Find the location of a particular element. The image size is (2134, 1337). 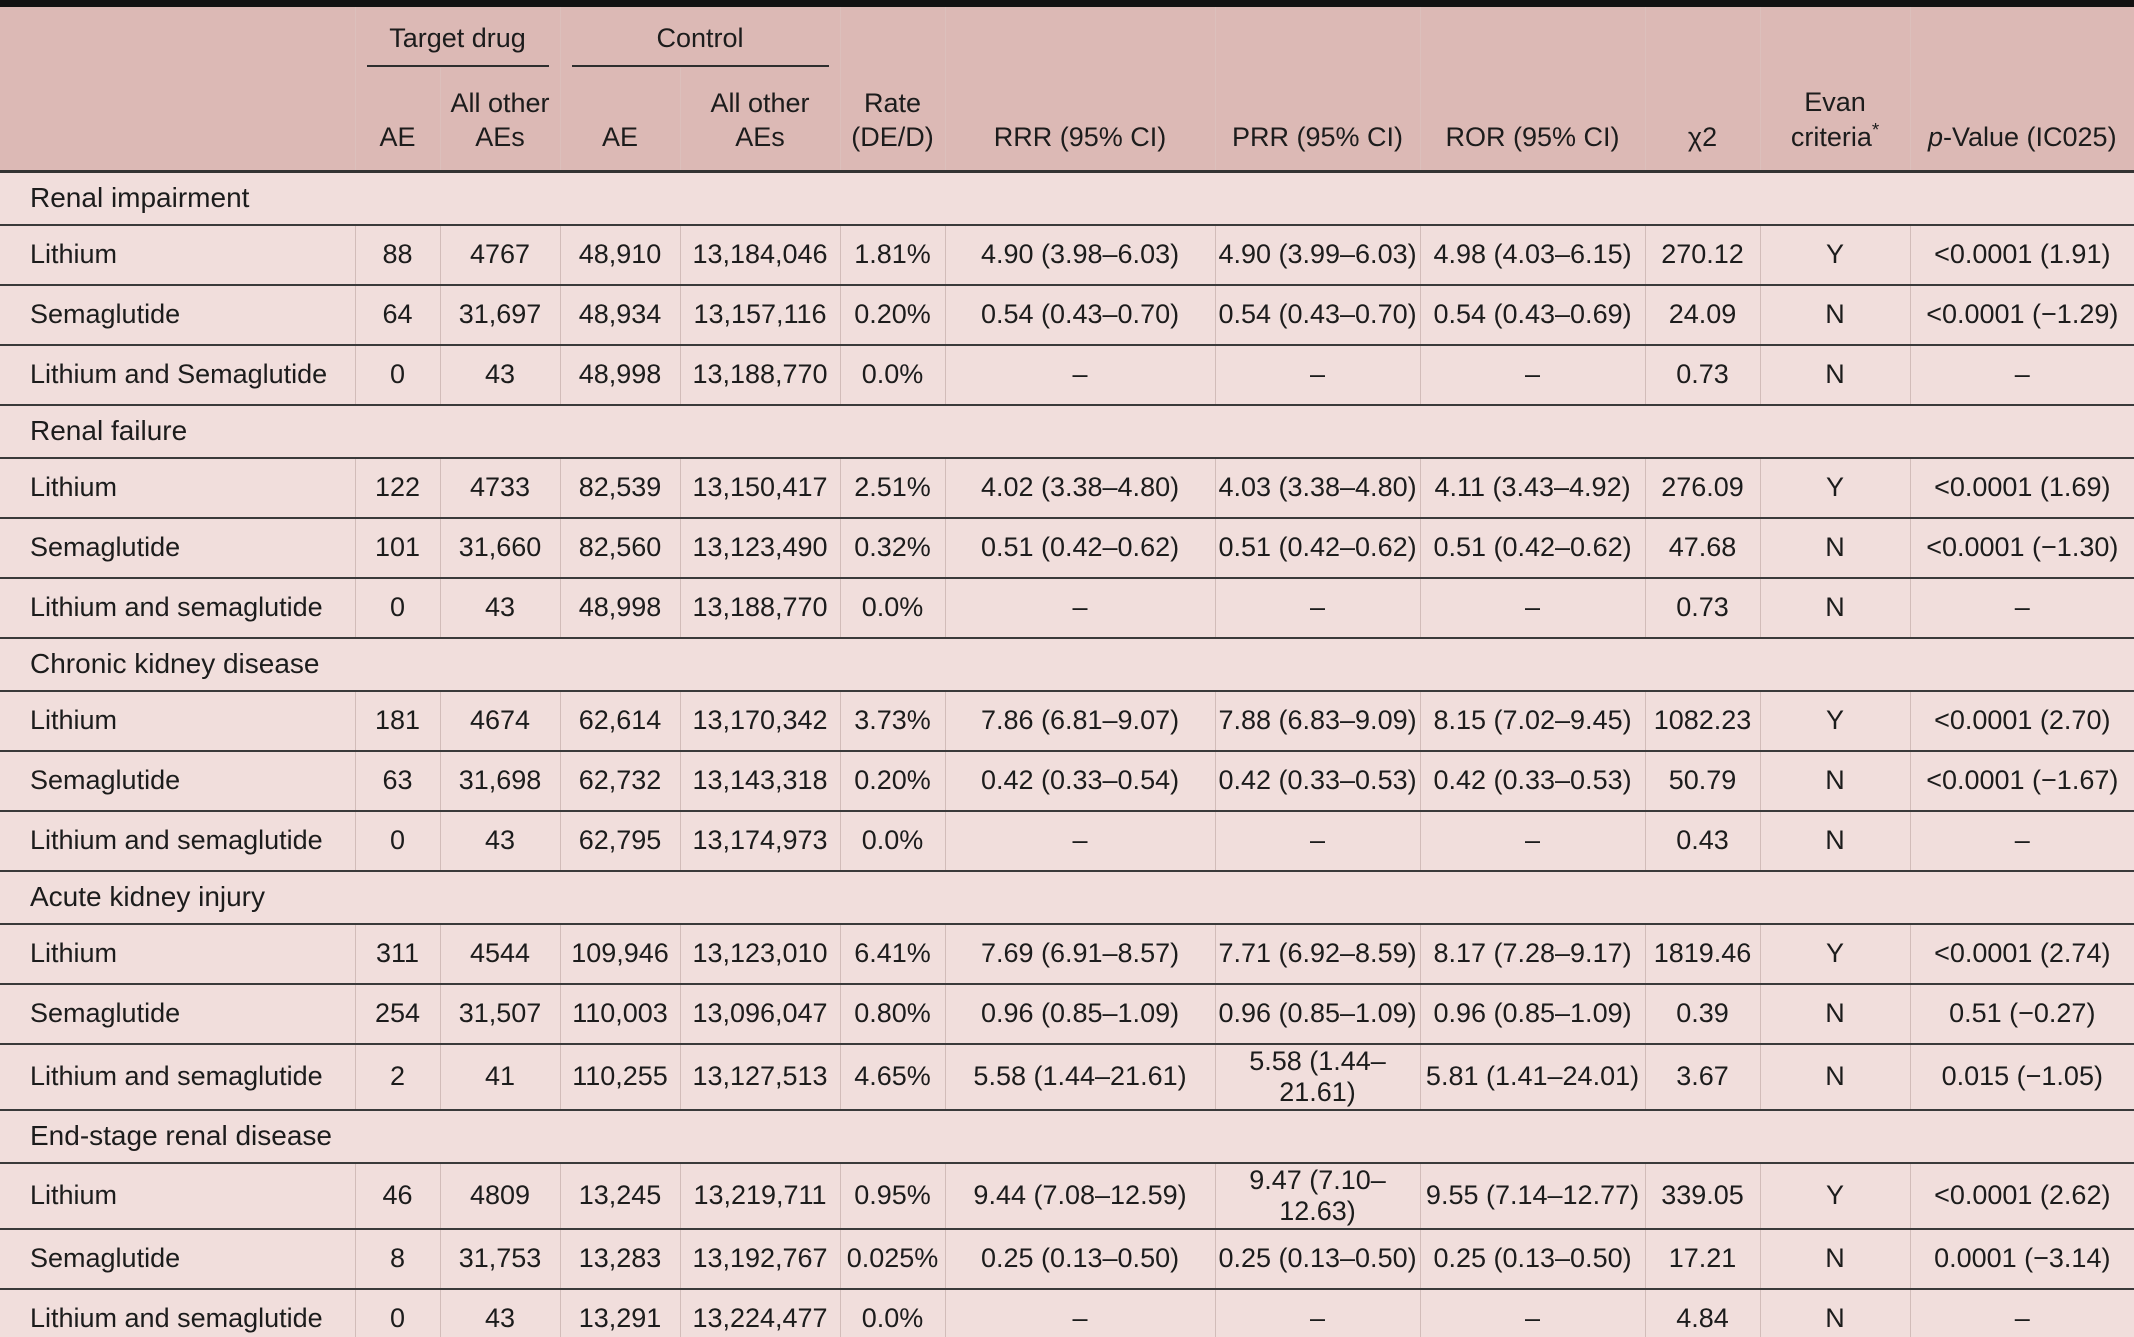

section-title: Renal impairment is located at coordinates (1067, 198).